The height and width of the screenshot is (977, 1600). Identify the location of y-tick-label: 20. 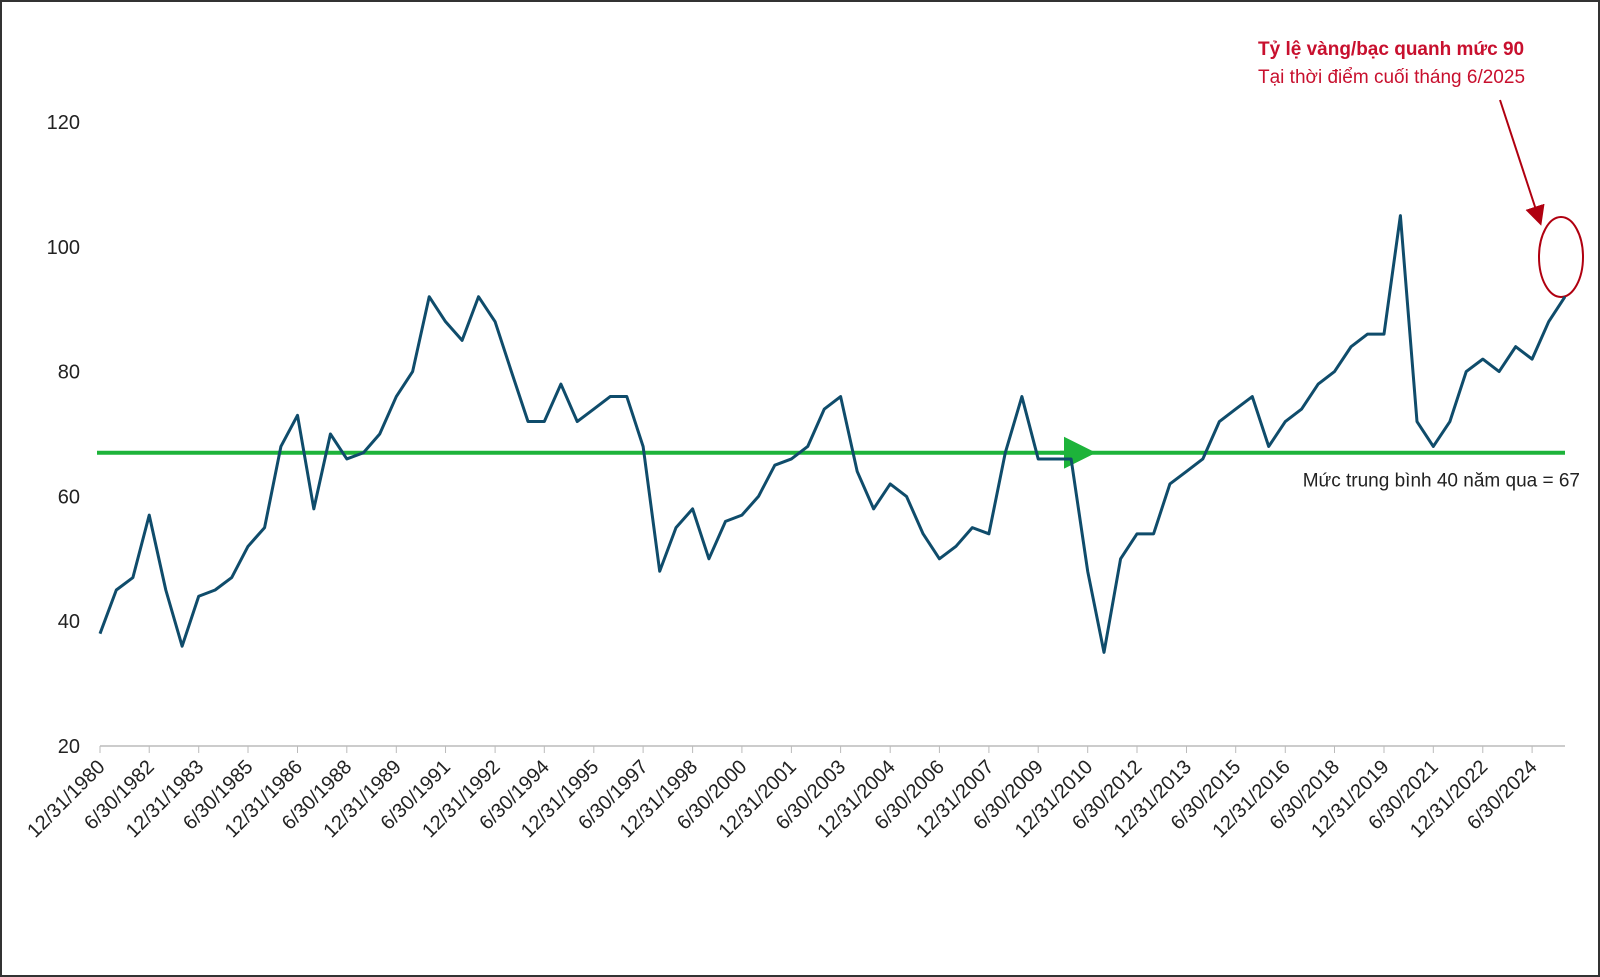
(69, 747).